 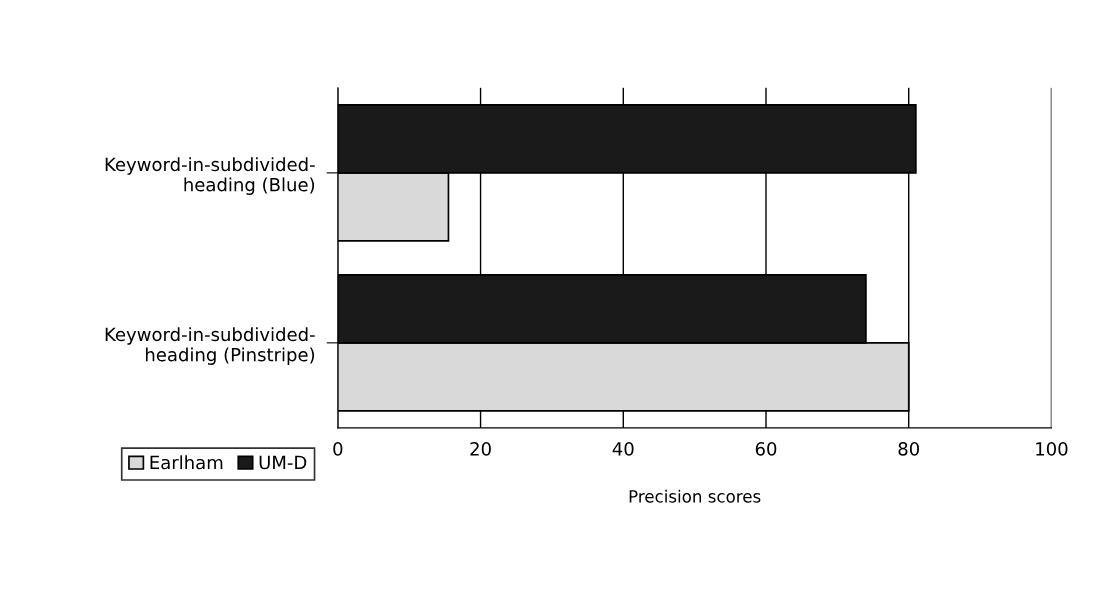 What do you see at coordinates (1052, 449) in the screenshot?
I see `x-tick-label: 100` at bounding box center [1052, 449].